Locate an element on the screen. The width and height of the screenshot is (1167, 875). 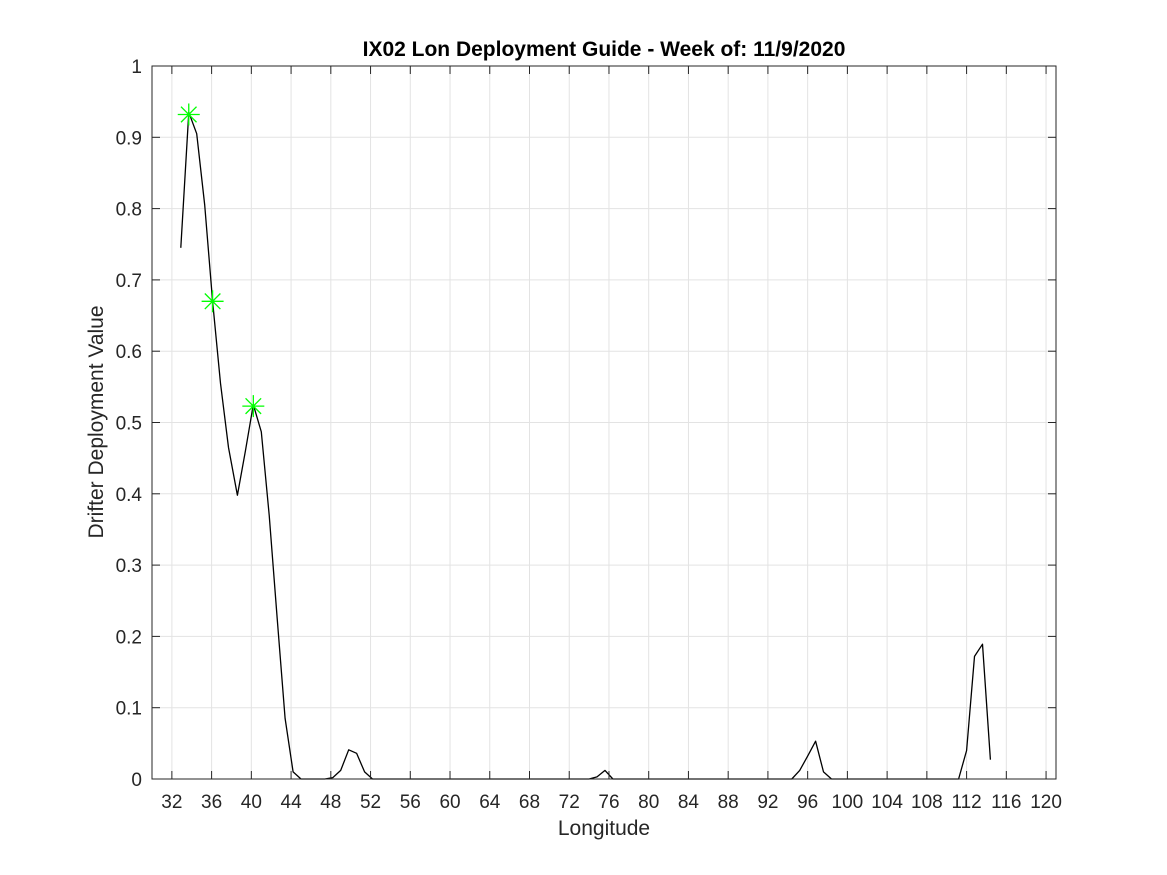
x-axis-label: Longitude is located at coordinates (604, 828).